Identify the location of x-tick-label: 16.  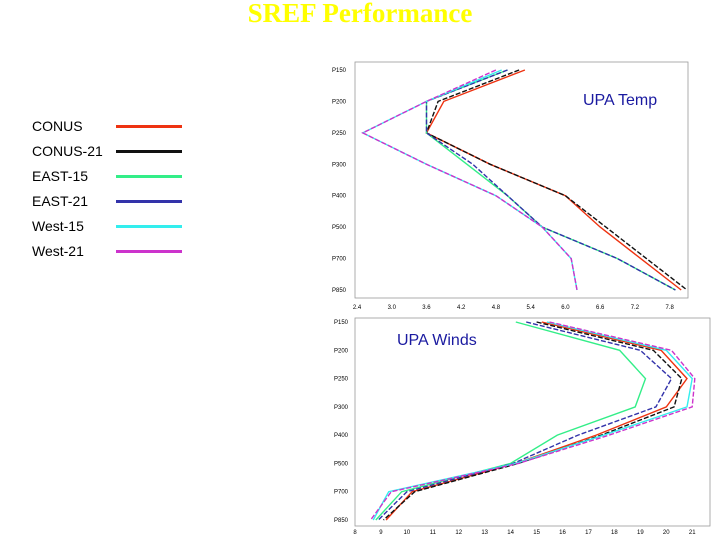
(562, 533).